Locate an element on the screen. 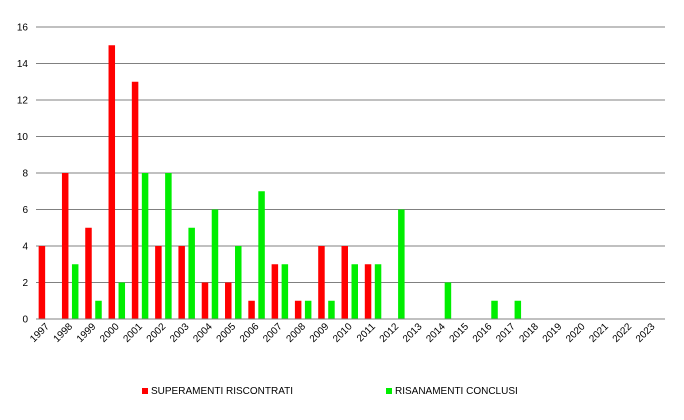  x-tick-label: 2003 is located at coordinates (180, 333).